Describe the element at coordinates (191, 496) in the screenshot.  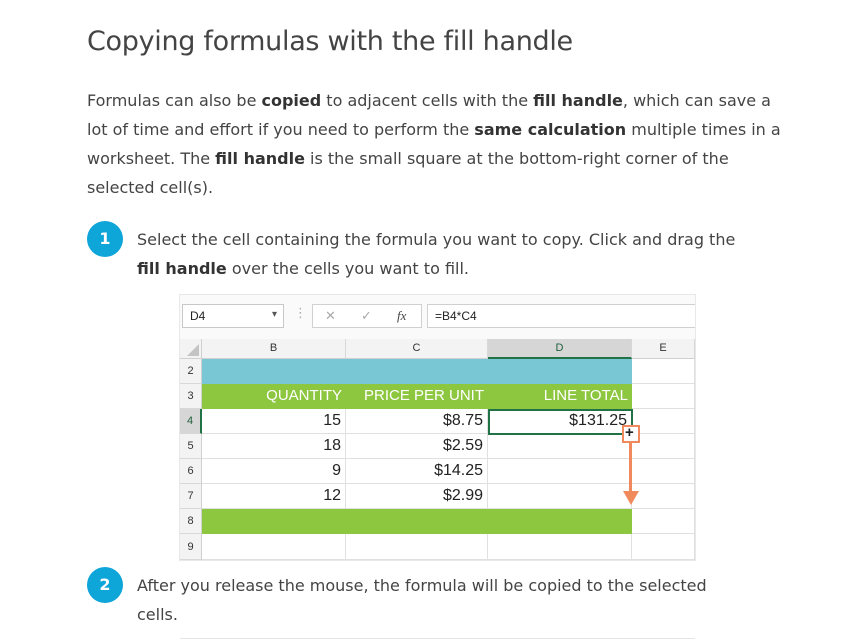
I see `row-header-7: 7` at that location.